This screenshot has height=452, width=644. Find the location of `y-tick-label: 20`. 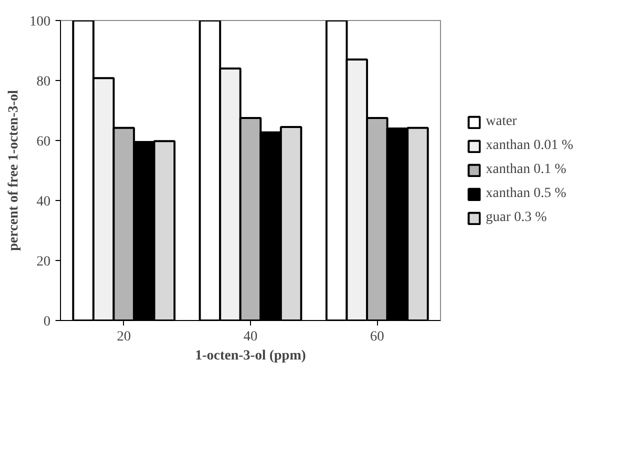

y-tick-label: 20 is located at coordinates (43, 262).